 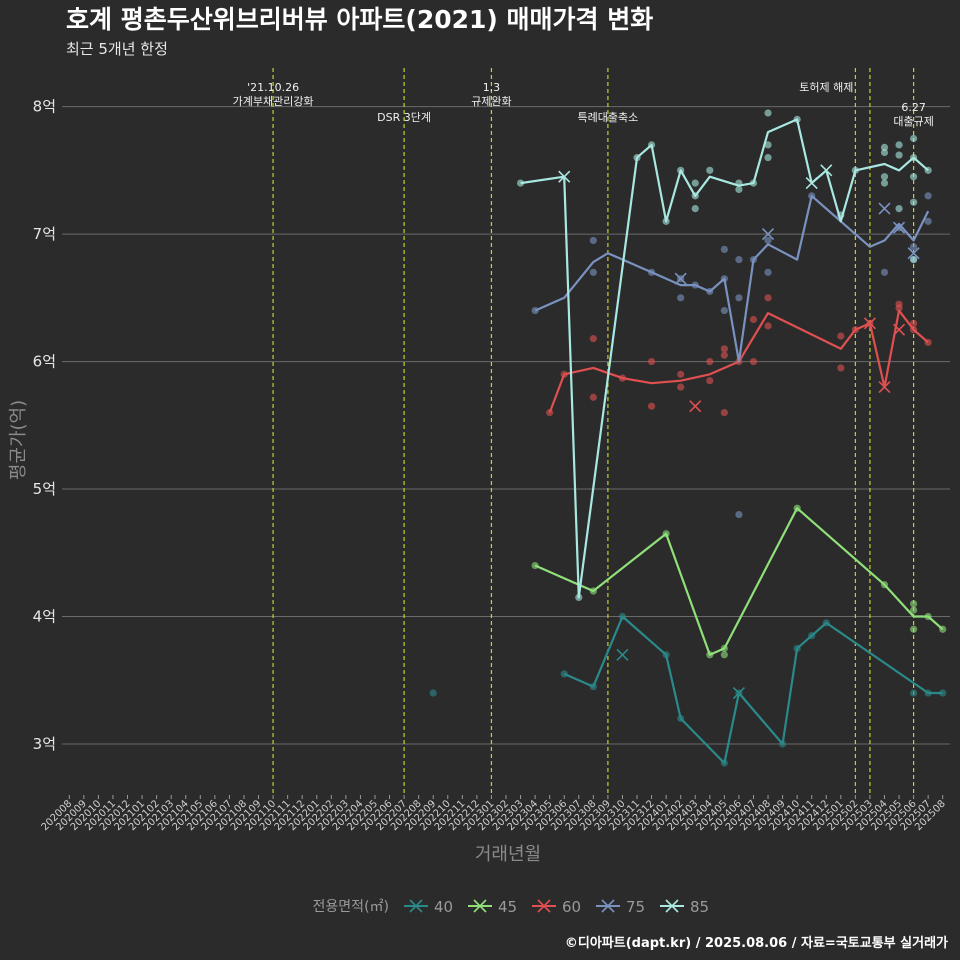 I want to click on event-label-line: 1.3, so click(x=492, y=87).